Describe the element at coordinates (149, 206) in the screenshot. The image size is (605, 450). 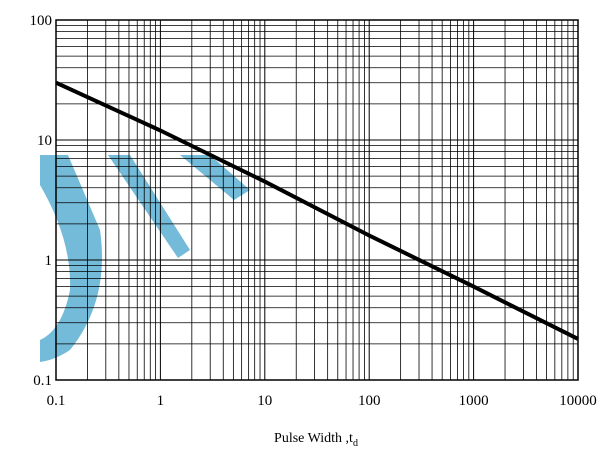
I see `watermark-middle-stroke` at that location.